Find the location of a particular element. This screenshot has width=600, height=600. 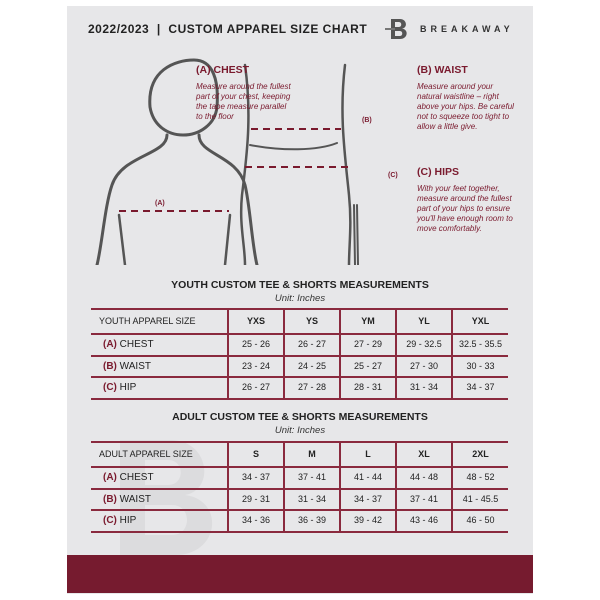

header-row: ADULT APPAREL SIZE S M L XL 2XL is located at coordinates (299, 454).